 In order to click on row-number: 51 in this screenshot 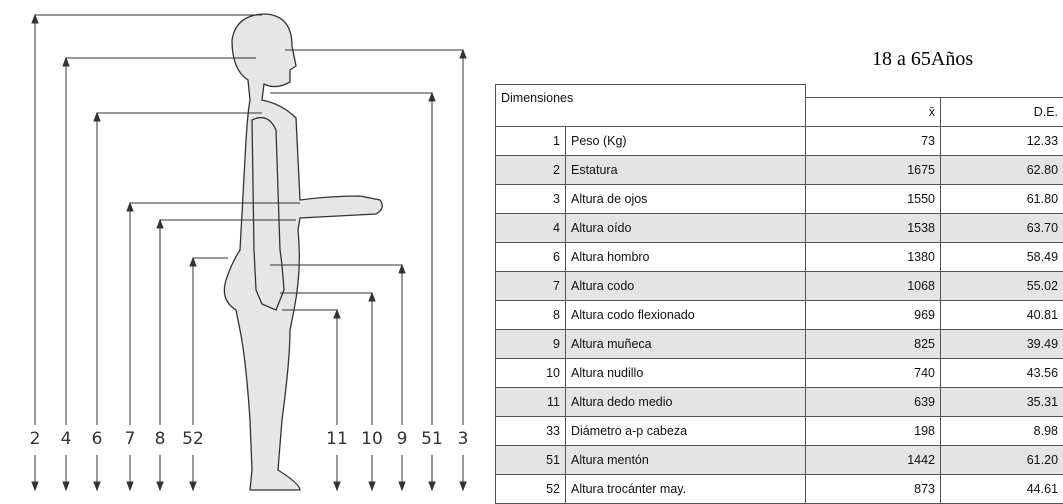, I will do `click(531, 459)`.